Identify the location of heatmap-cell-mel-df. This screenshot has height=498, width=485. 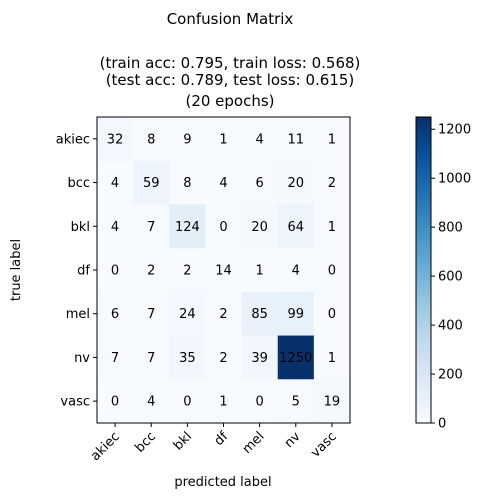
(224, 314).